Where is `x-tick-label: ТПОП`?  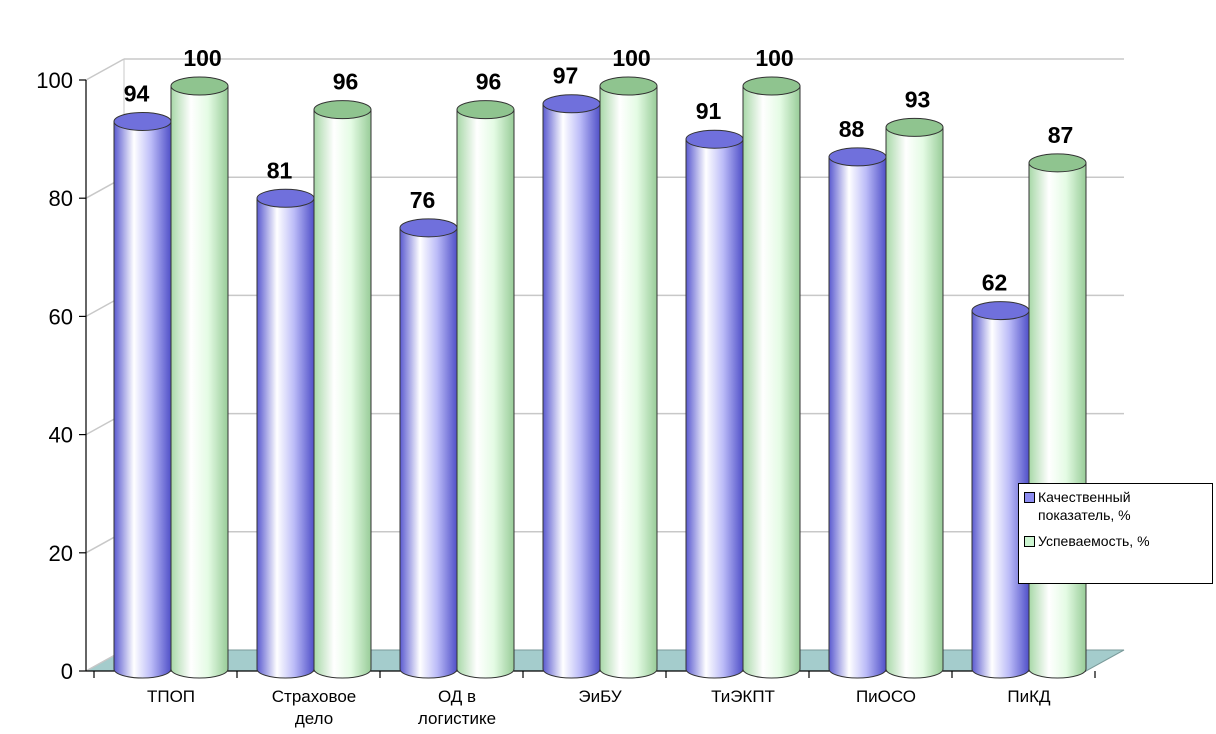 x-tick-label: ТПОП is located at coordinates (171, 696).